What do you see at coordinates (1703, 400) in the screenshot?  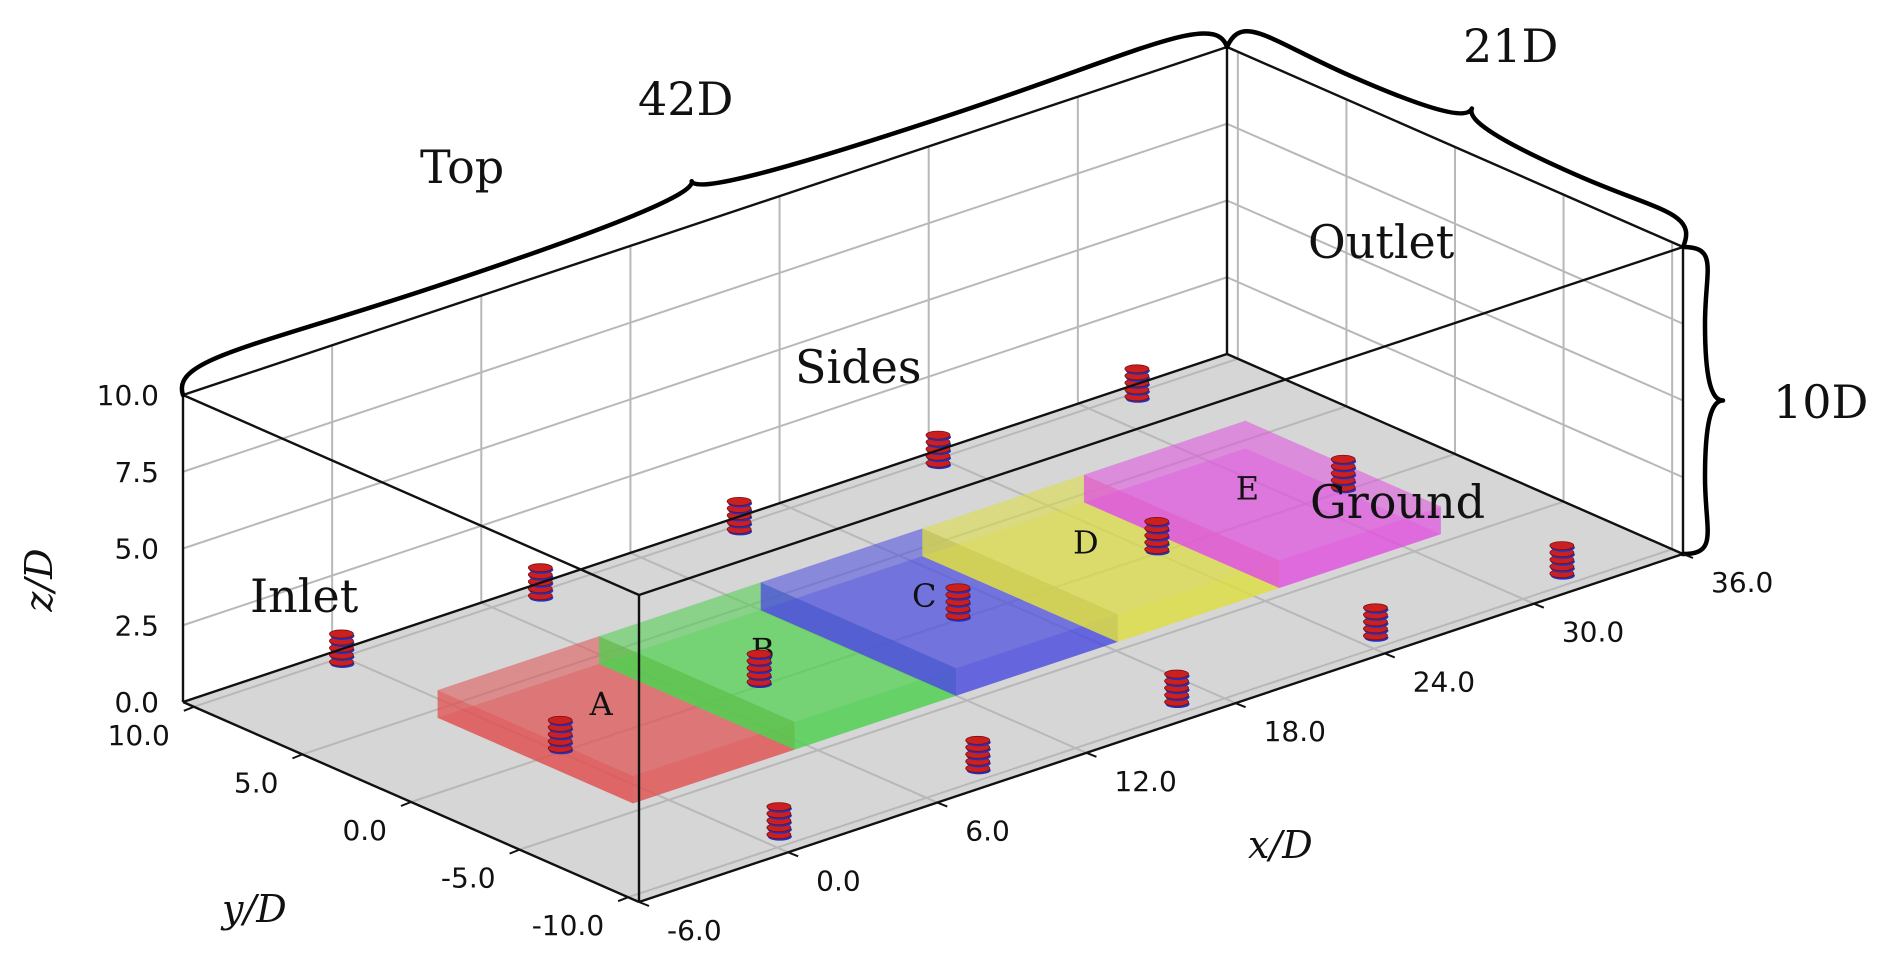 I see `brace-height` at bounding box center [1703, 400].